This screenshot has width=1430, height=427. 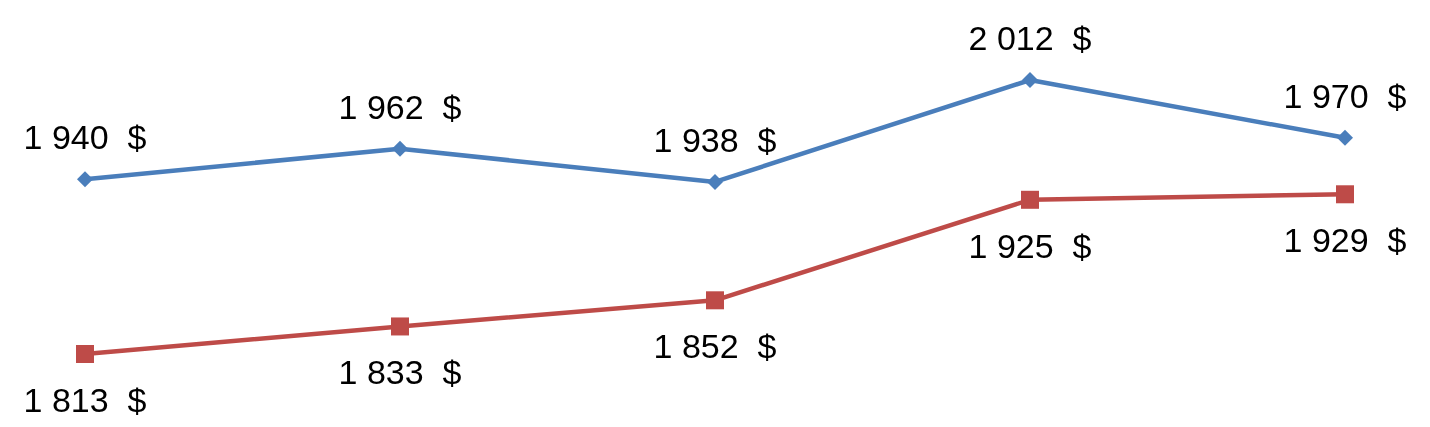 I want to click on data-label: 1 925 $, so click(x=1030, y=245).